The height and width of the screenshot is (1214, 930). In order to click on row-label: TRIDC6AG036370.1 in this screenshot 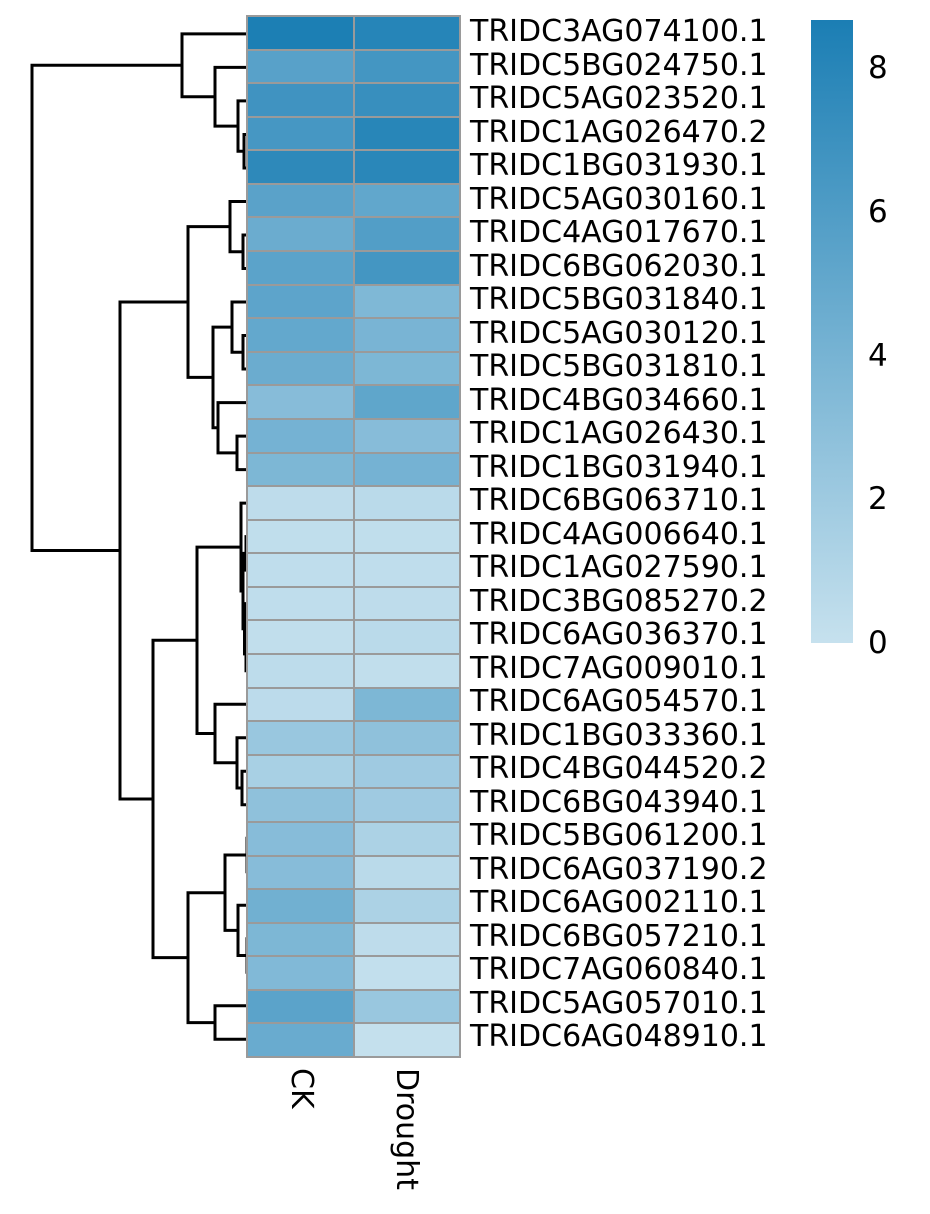, I will do `click(619, 635)`.